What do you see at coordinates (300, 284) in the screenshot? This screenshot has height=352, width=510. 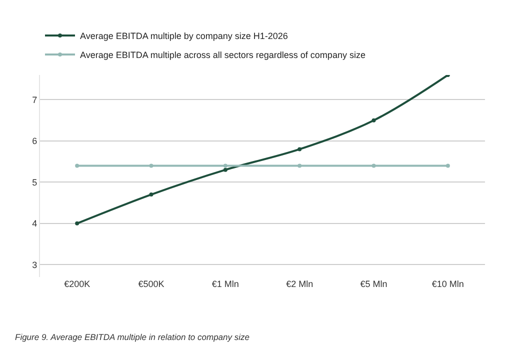 I see `x-tick-label: €2 Mln` at bounding box center [300, 284].